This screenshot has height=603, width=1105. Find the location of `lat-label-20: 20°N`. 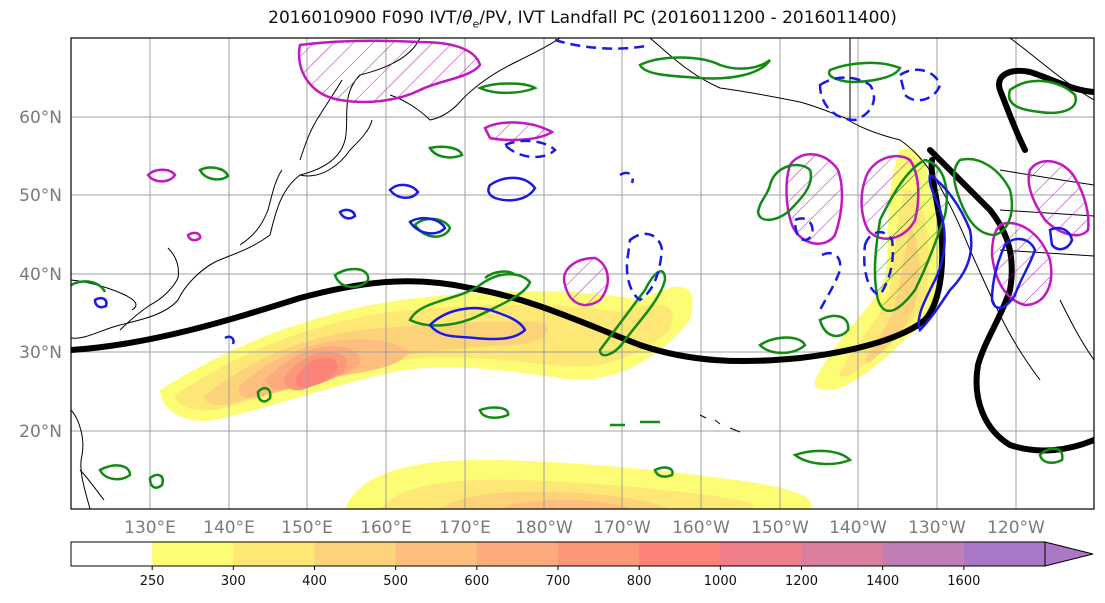

lat-label-20: 20°N is located at coordinates (40, 432).